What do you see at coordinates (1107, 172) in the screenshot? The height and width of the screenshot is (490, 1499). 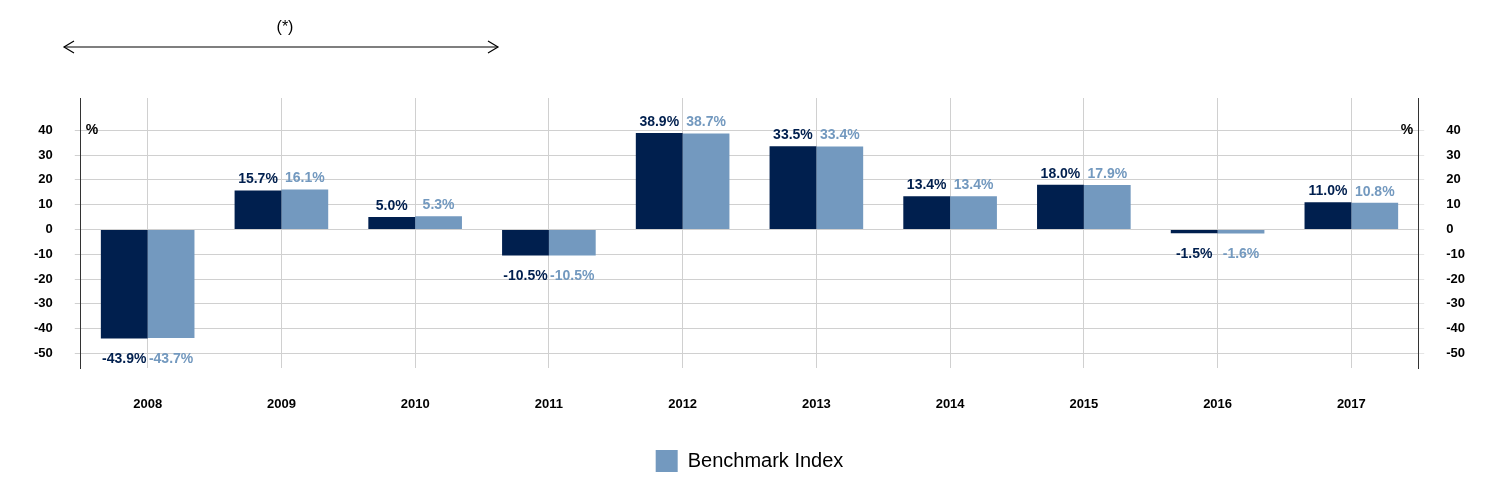 I see `data-label: 17.9%` at bounding box center [1107, 172].